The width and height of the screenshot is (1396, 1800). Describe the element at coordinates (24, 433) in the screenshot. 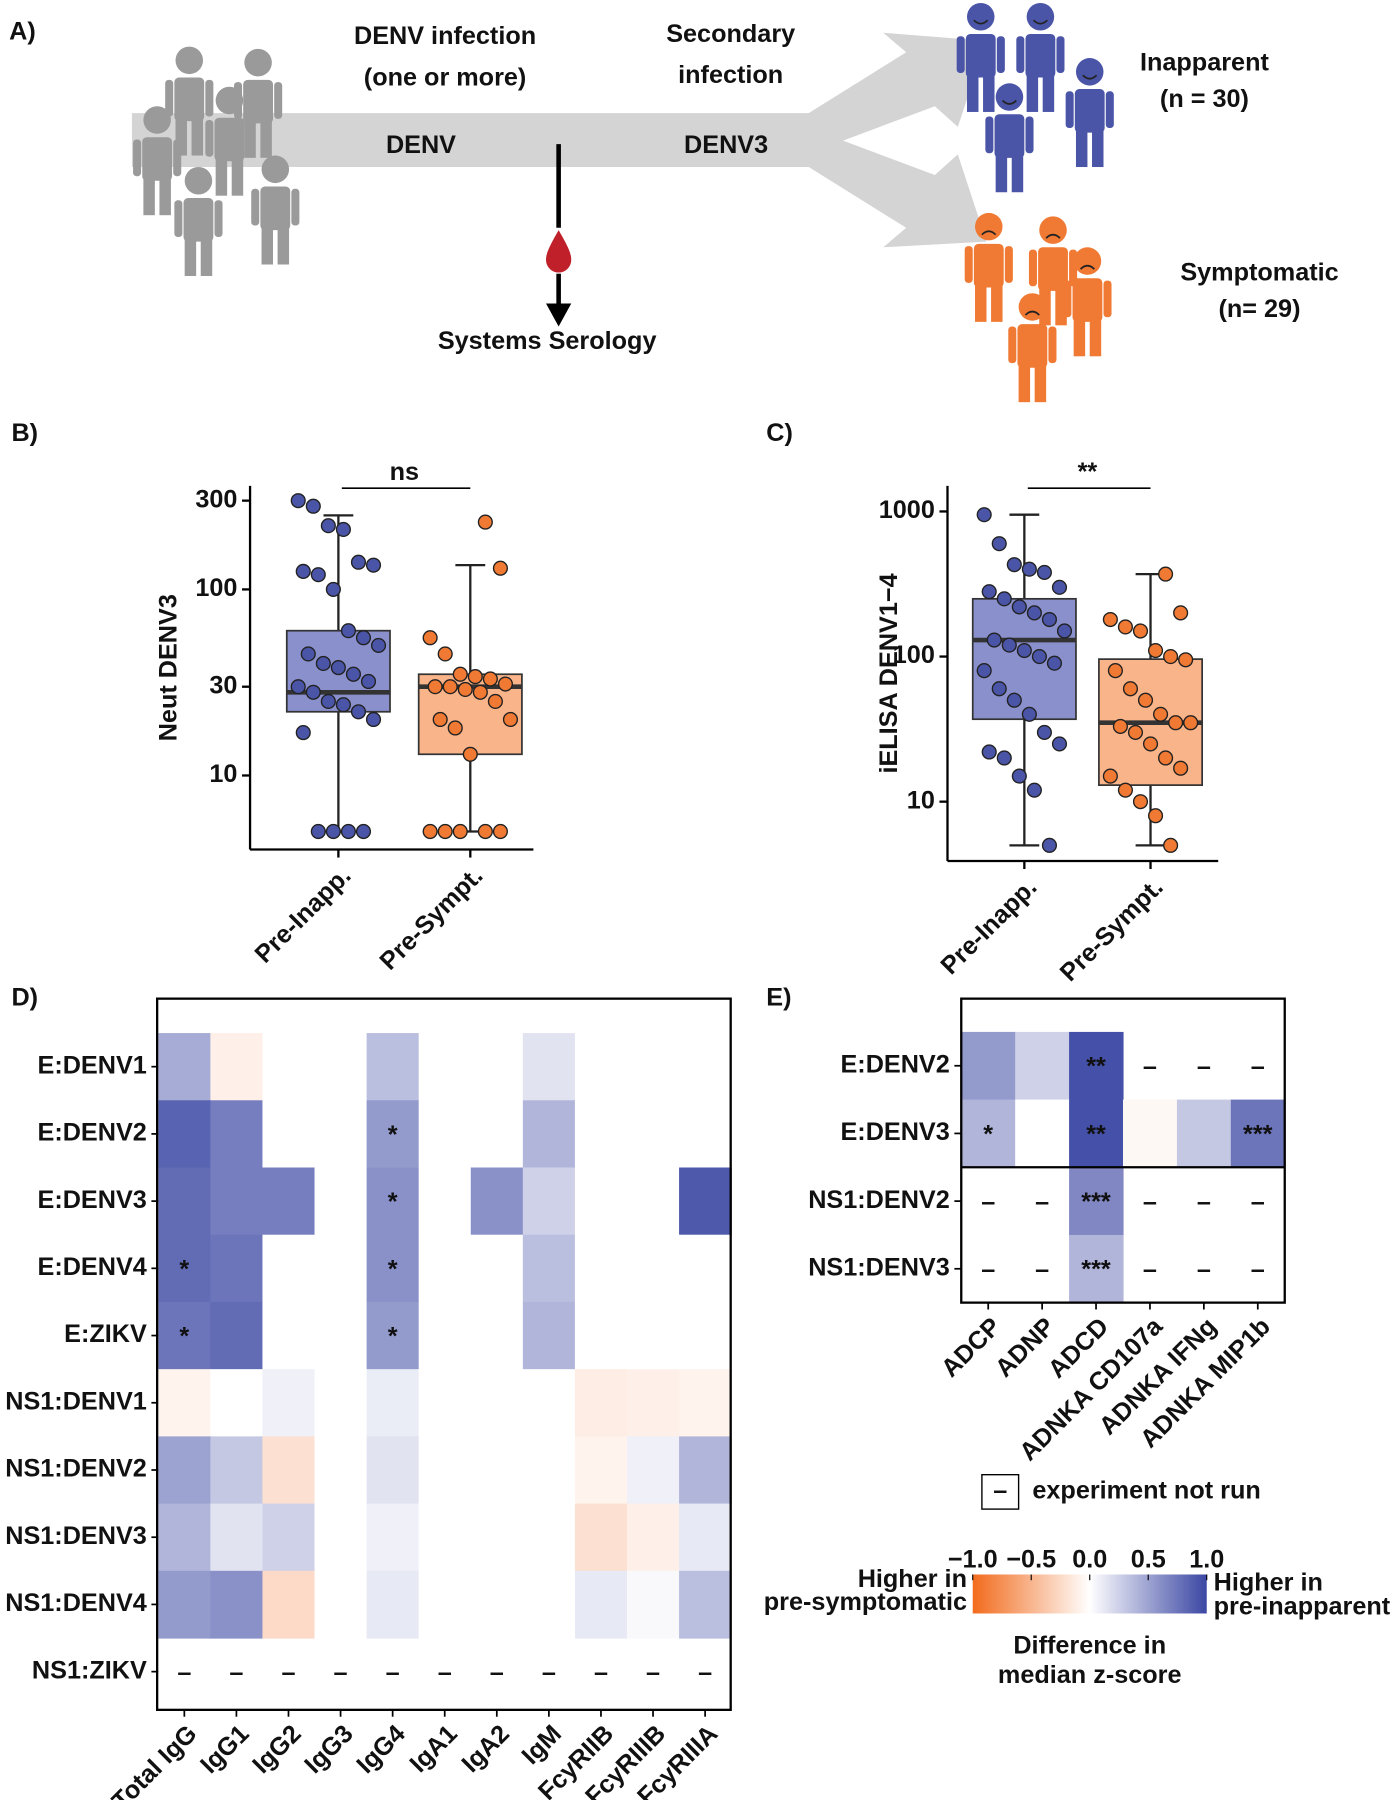

I see `panel-label: B)` at that location.